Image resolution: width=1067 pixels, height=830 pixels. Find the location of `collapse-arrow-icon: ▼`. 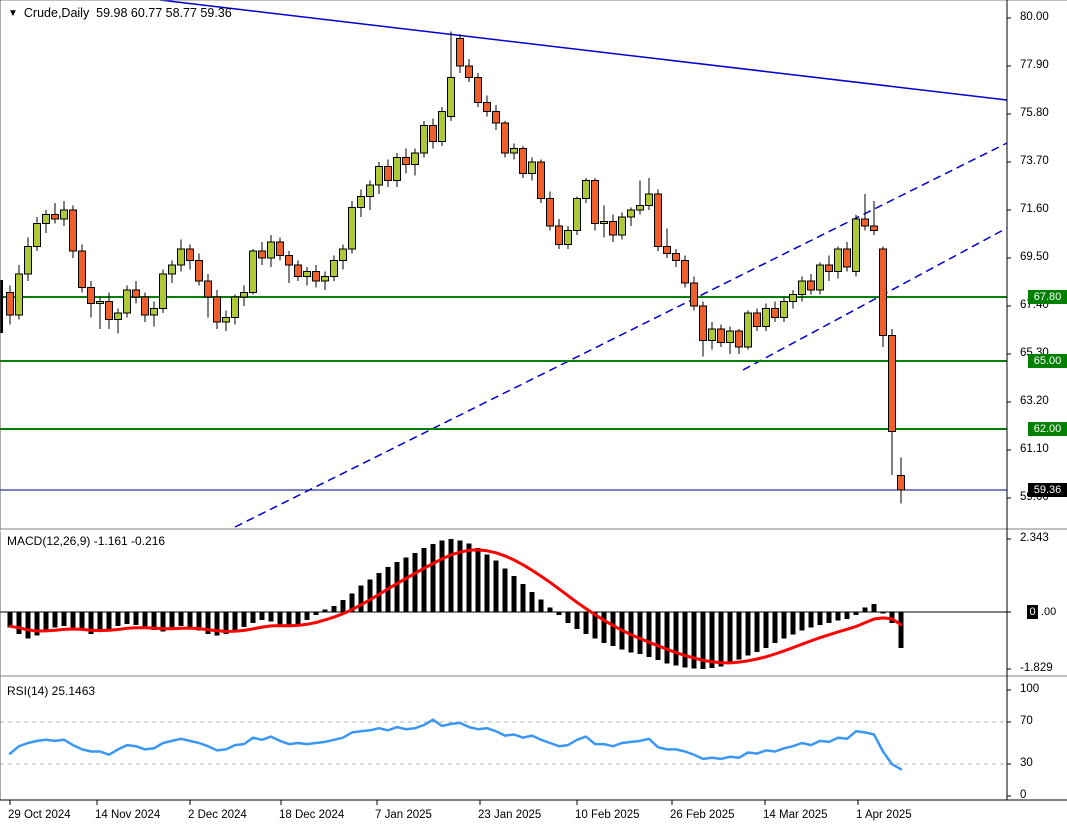

collapse-arrow-icon: ▼ is located at coordinates (13, 13).